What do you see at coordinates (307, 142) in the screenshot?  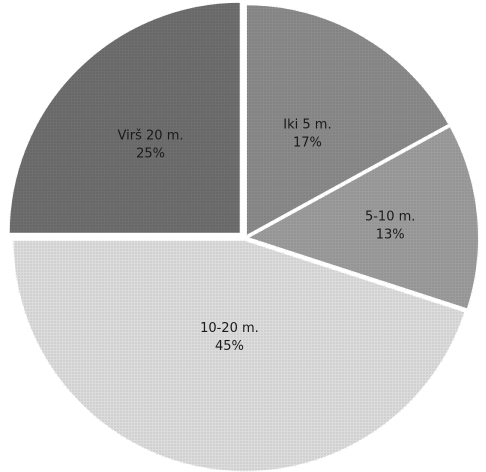 I see `slice-percent: 17%` at bounding box center [307, 142].